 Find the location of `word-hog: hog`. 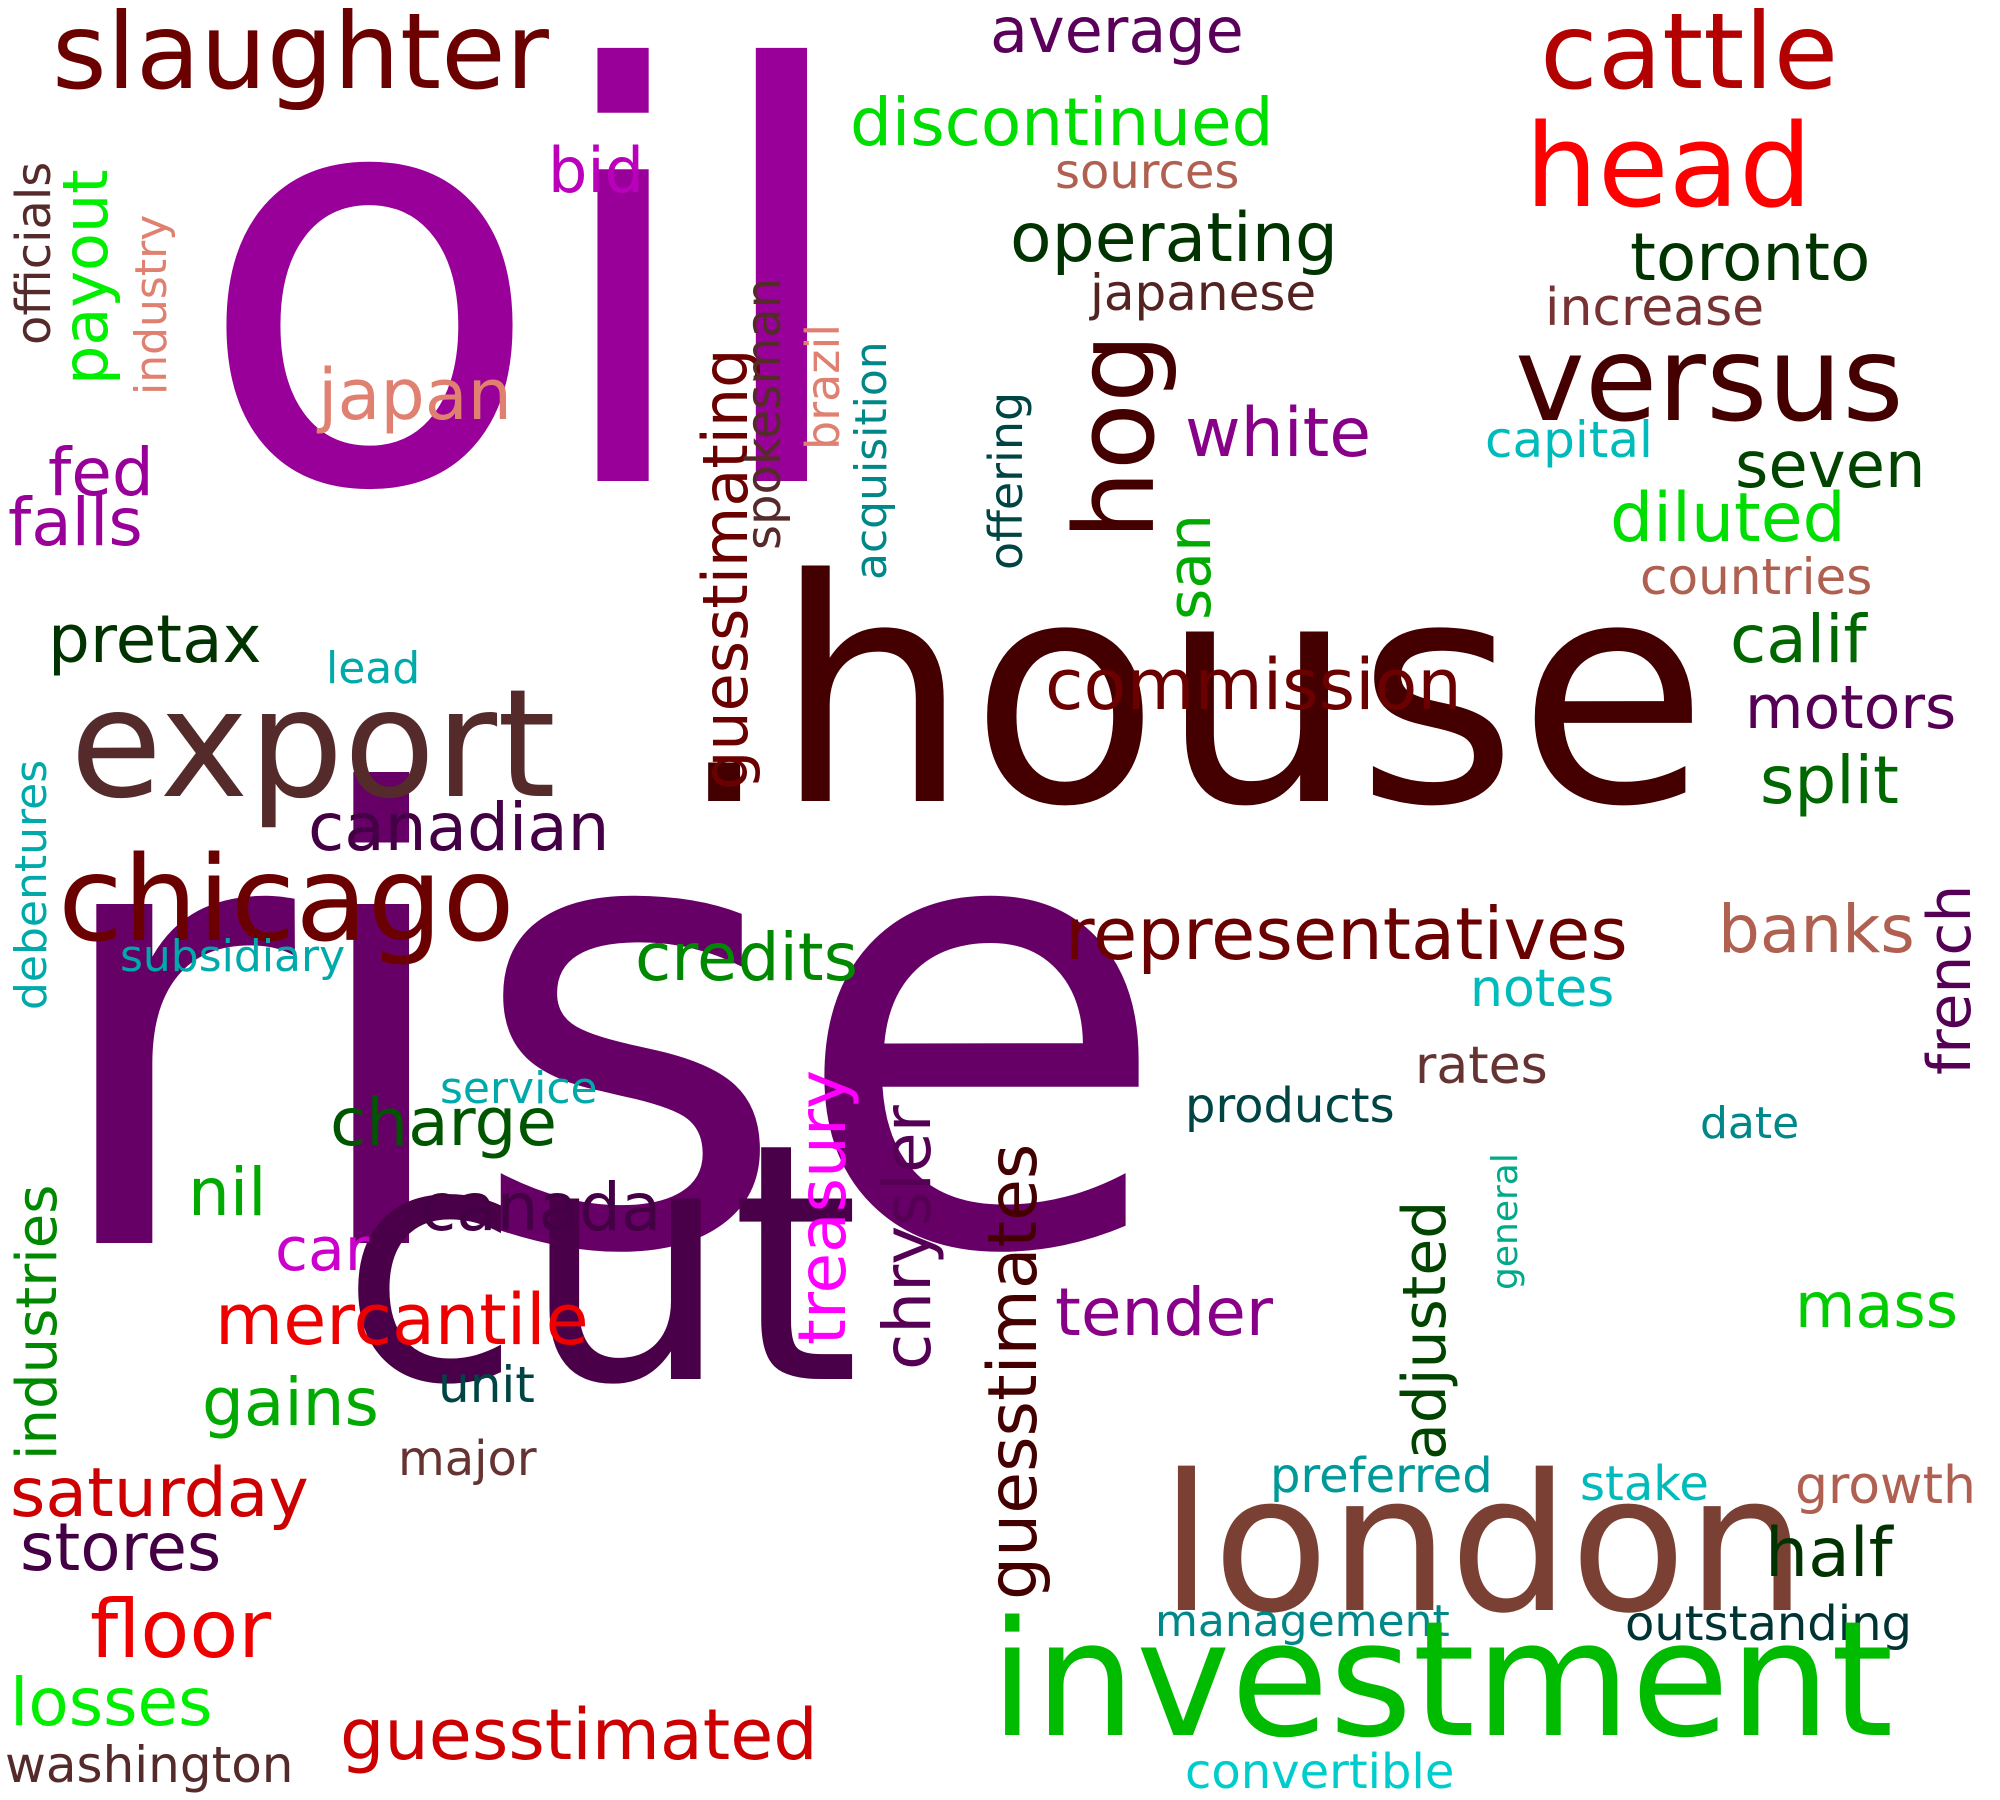

word-hog: hog is located at coordinates (1115, 436).